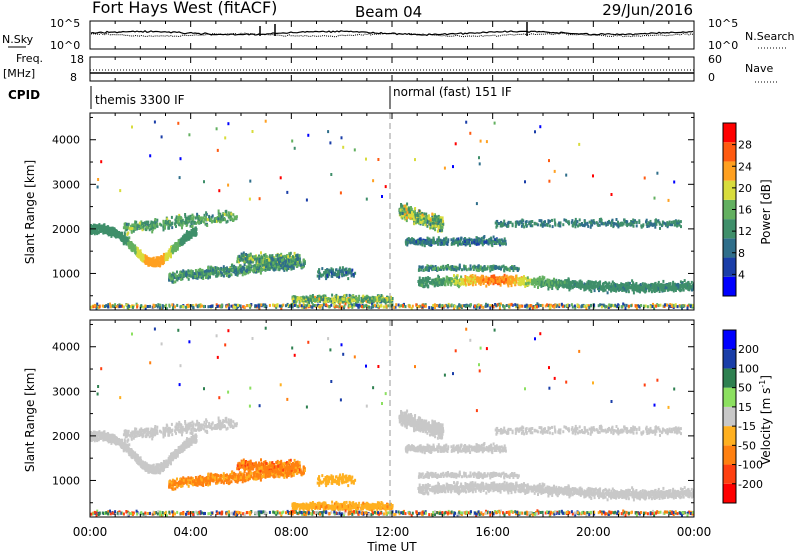 The image size is (800, 554). What do you see at coordinates (140, 100) in the screenshot?
I see `cpid-segment-1: themis 3300 IF` at bounding box center [140, 100].